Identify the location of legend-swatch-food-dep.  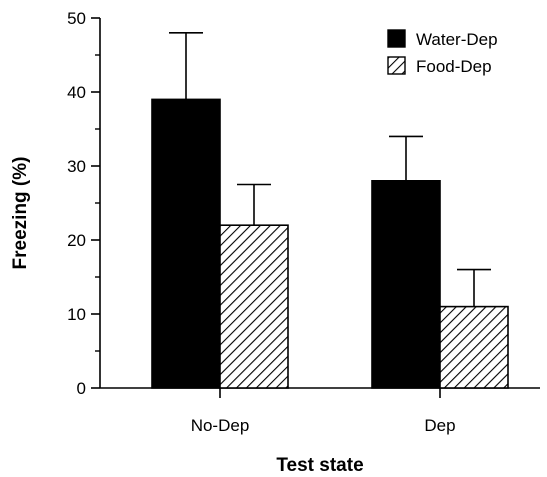
(396, 65).